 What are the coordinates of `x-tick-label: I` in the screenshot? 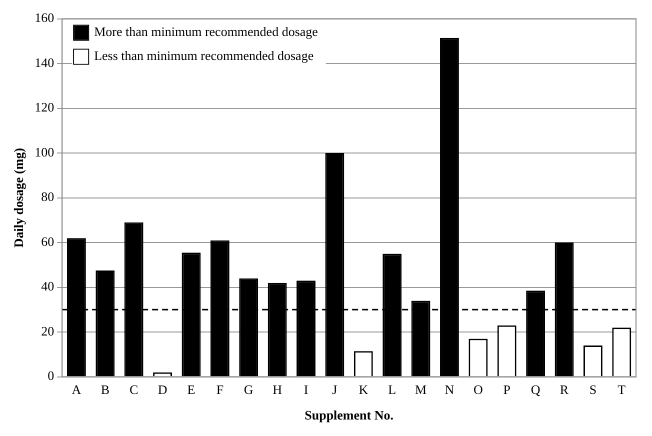 It's located at (306, 390).